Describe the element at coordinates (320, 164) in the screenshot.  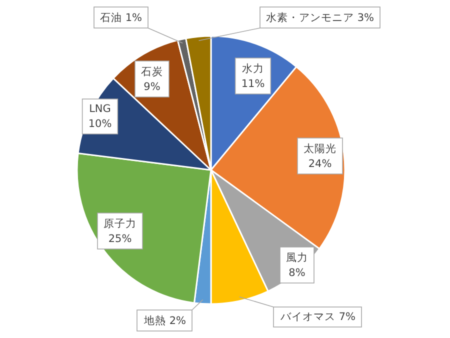
I see `data-label: 24%` at that location.